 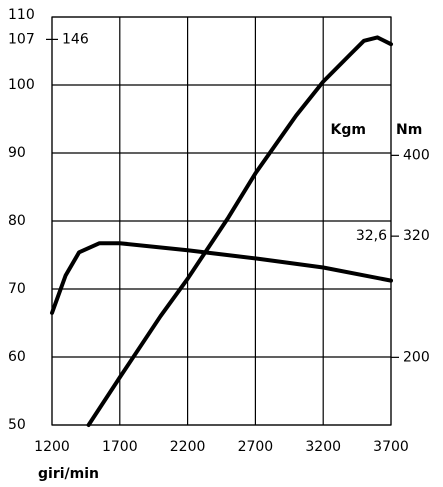 I want to click on x-tick-label: 3700, so click(x=391, y=447).